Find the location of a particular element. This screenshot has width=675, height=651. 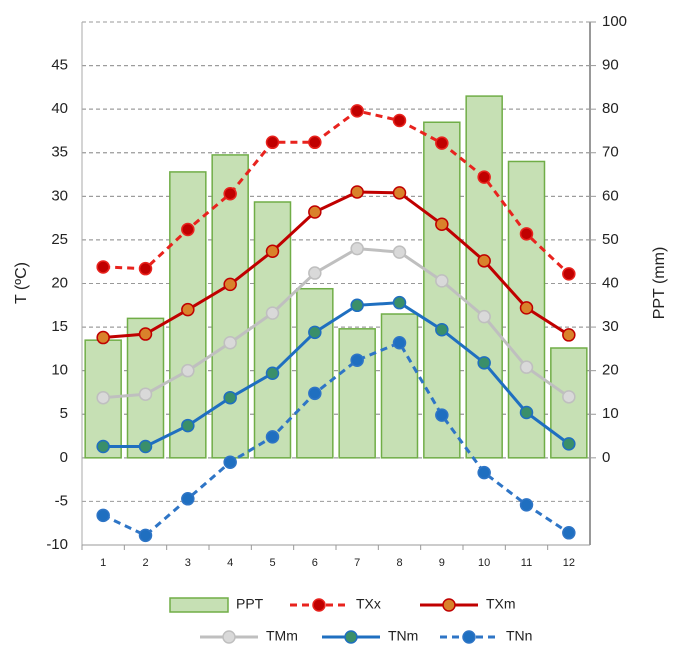

legend-label: TNn is located at coordinates (519, 636).